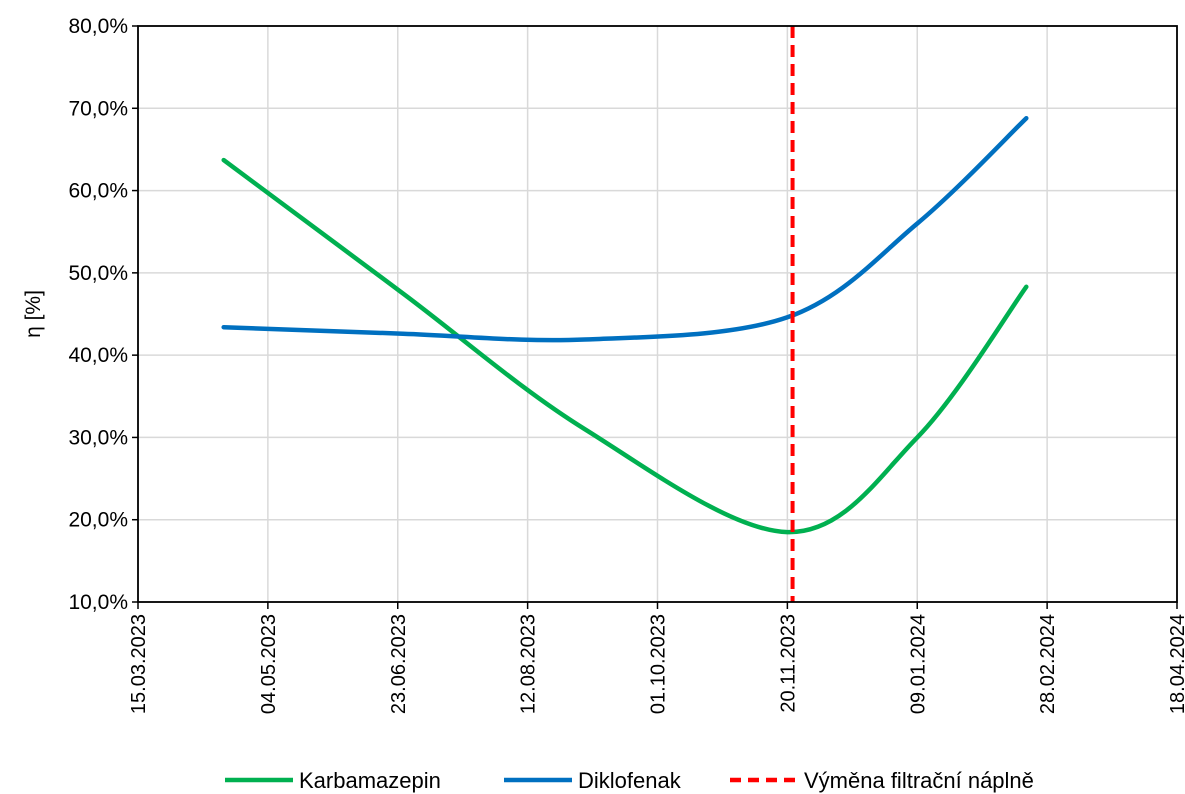 This screenshot has height=794, width=1185. What do you see at coordinates (370, 780) in the screenshot?
I see `legend-label: Karbamazepin` at bounding box center [370, 780].